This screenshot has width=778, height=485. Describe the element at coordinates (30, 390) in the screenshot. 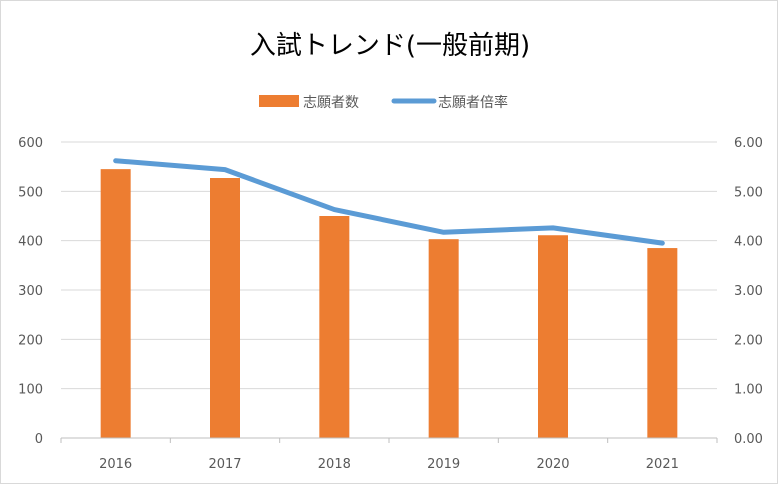

I see `y-left-tick-label: 100` at that location.